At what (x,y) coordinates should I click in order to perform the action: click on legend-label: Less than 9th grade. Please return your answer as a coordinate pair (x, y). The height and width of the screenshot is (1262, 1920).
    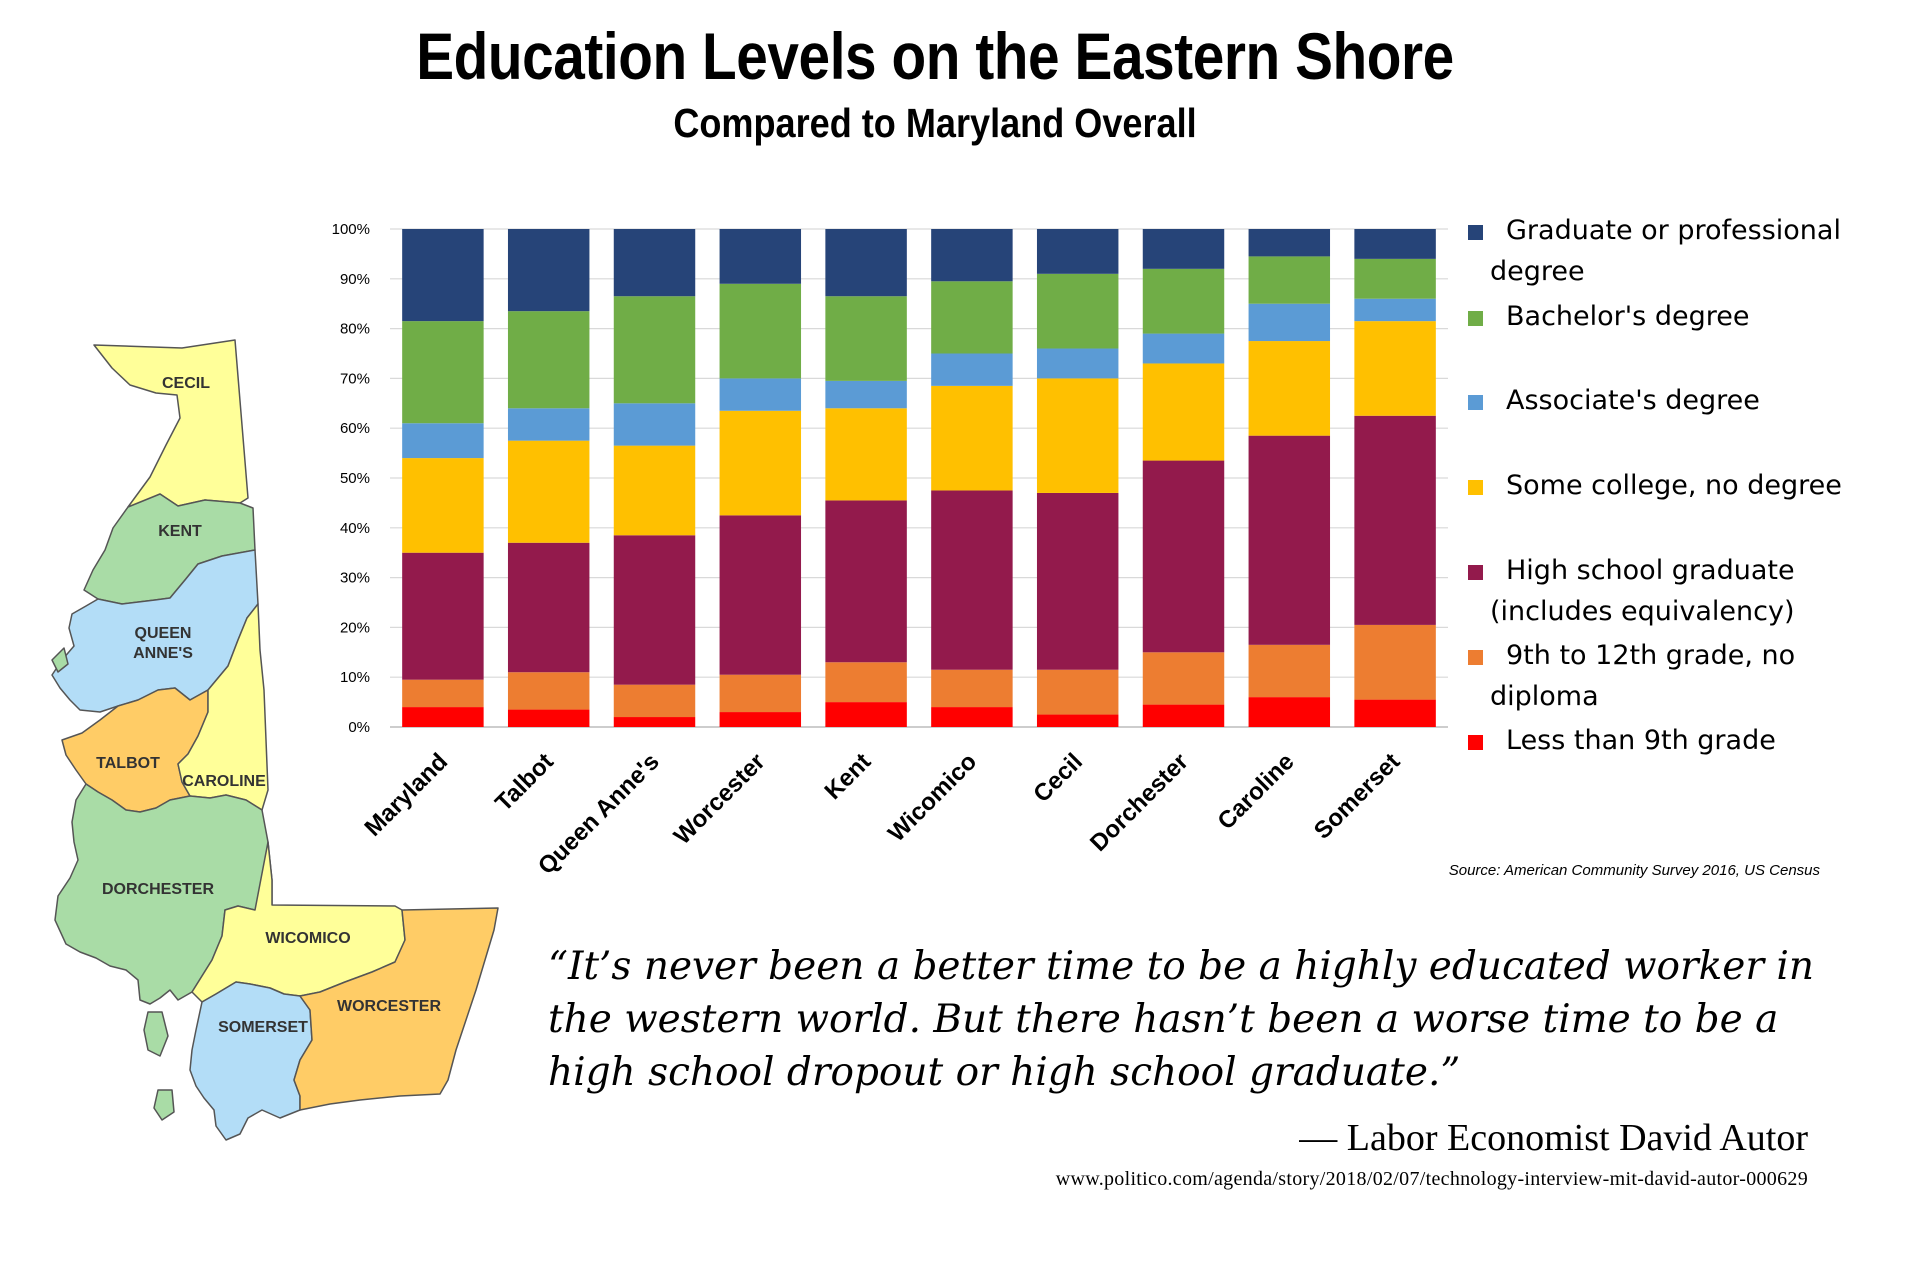
    Looking at the image, I should click on (1641, 740).